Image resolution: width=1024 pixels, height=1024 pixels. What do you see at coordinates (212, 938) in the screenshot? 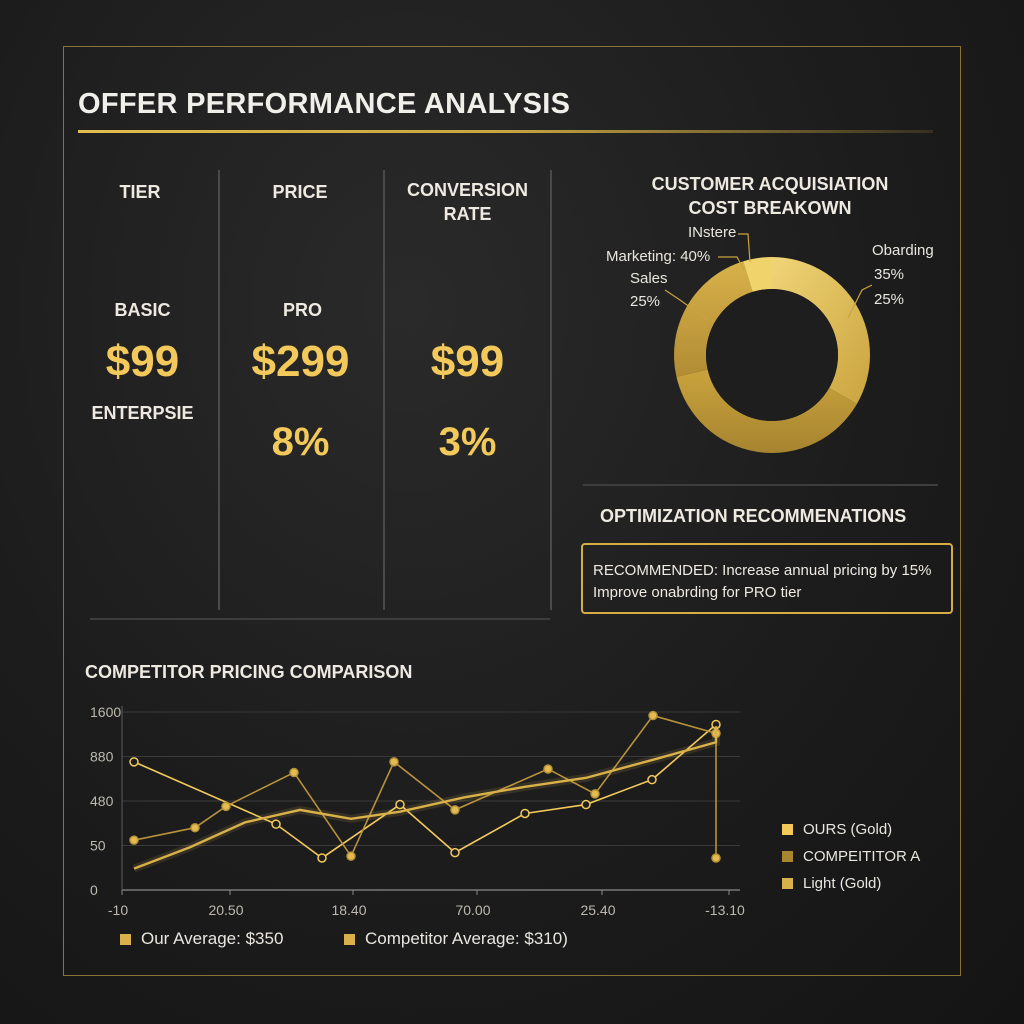
I see `average-label-ours: Our Average: $350` at bounding box center [212, 938].